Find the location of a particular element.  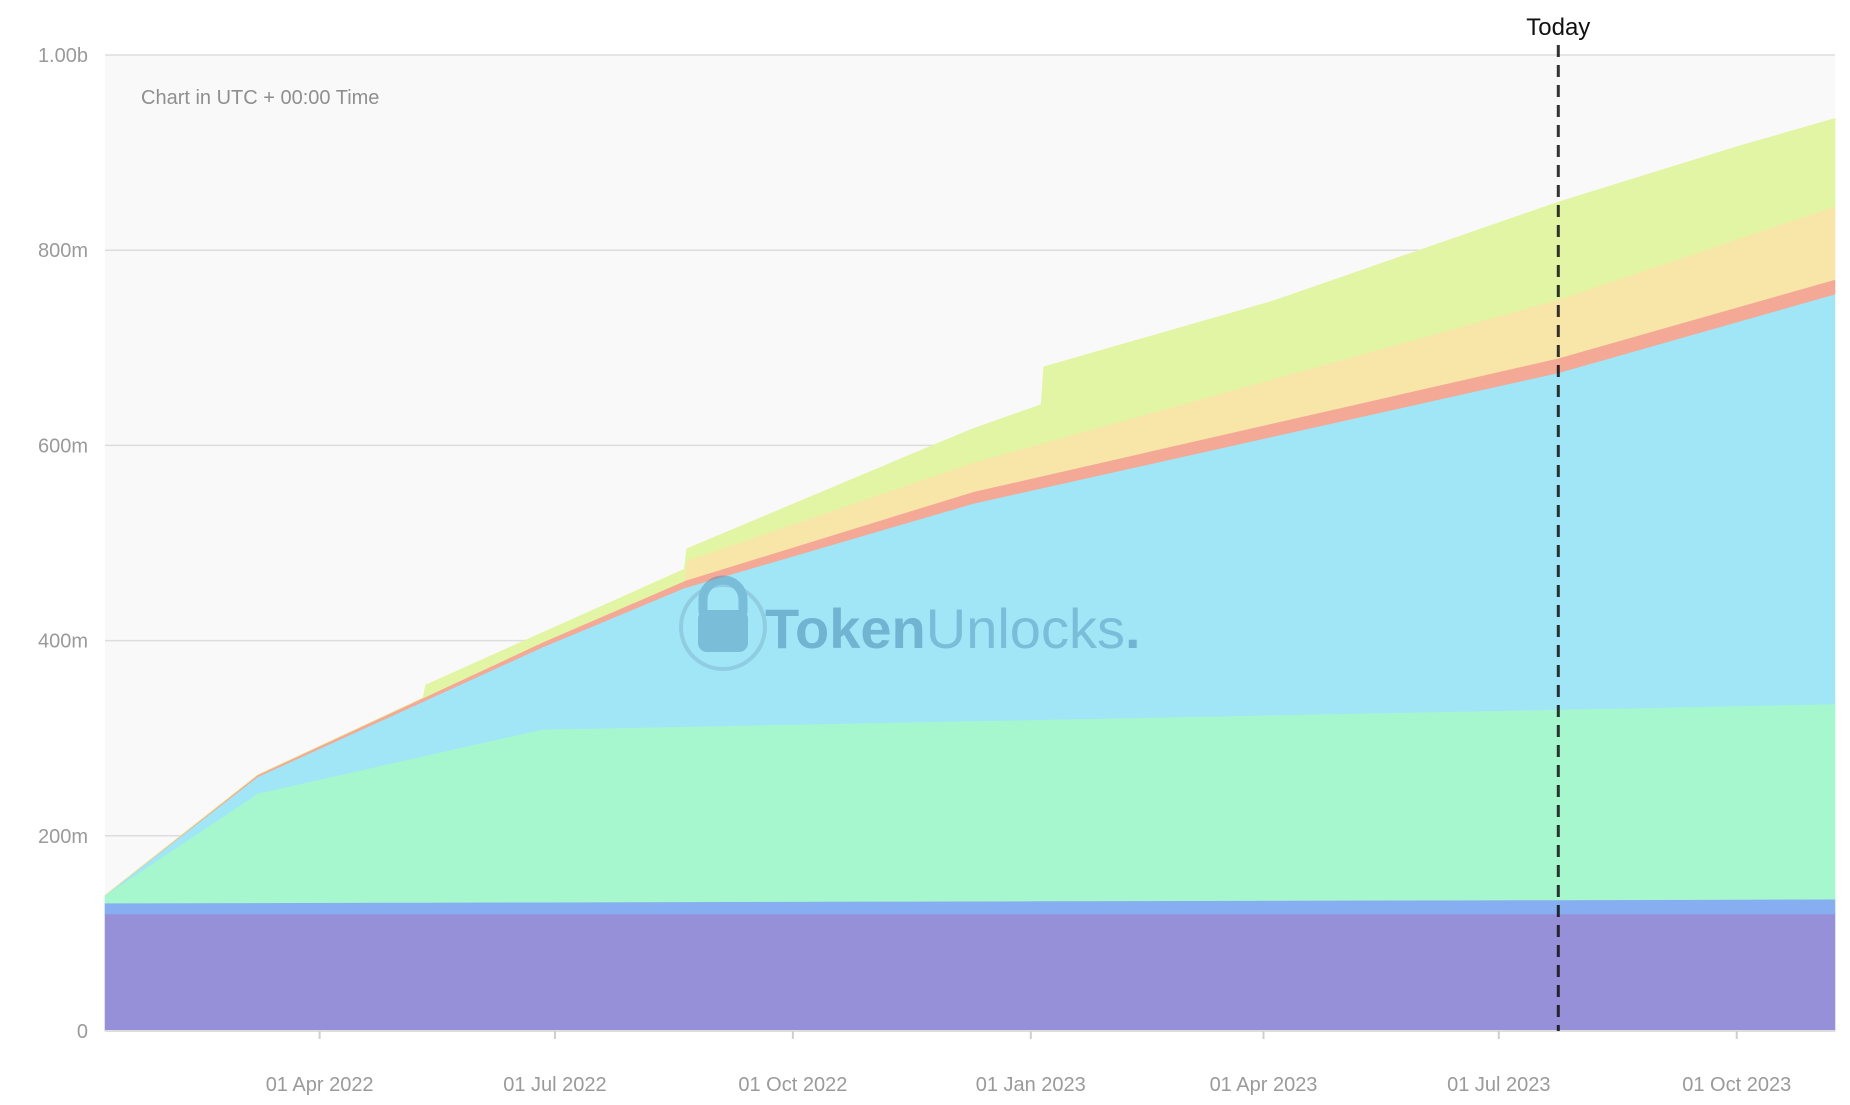

x-tick-label: 01 Jul 2023 is located at coordinates (1498, 1085).